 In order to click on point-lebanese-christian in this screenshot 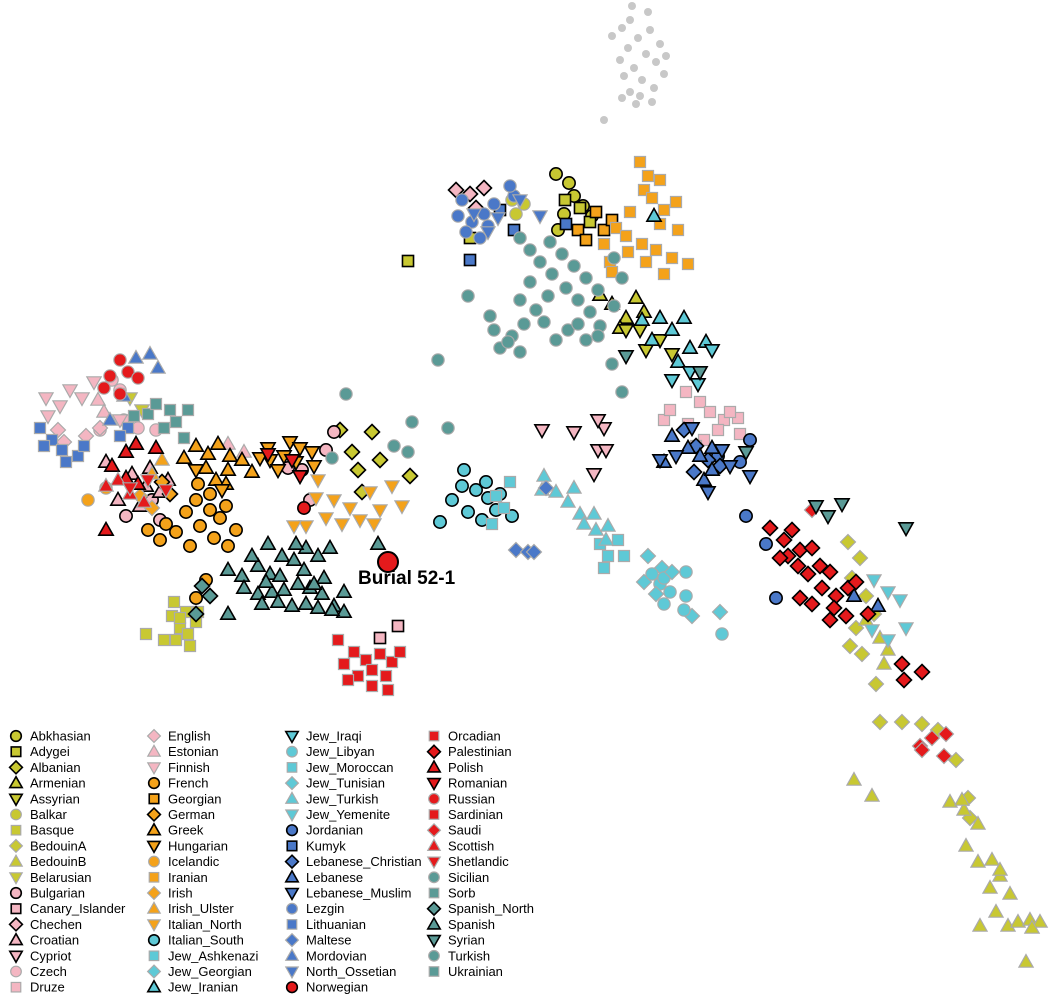, I will do `click(694, 472)`.